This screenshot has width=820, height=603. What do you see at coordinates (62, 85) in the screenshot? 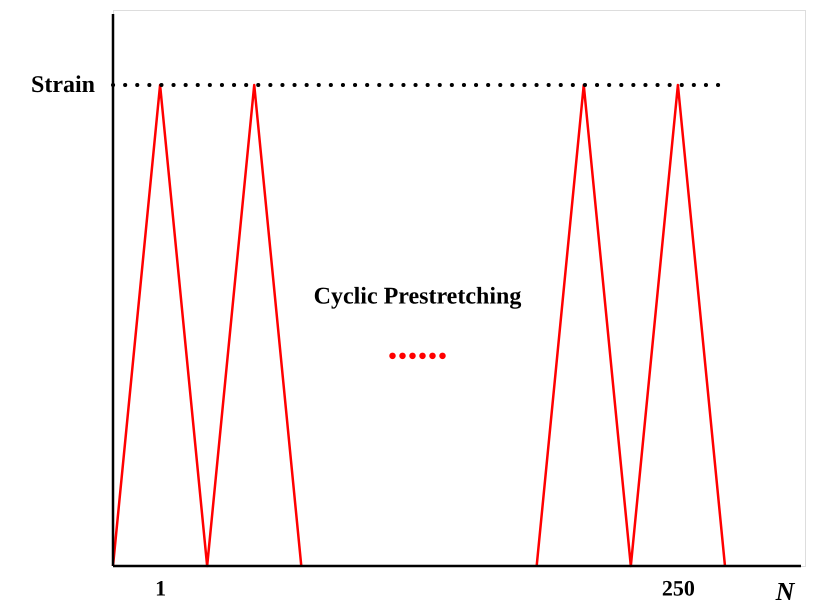
I see `ref-line-label: Strain` at bounding box center [62, 85].